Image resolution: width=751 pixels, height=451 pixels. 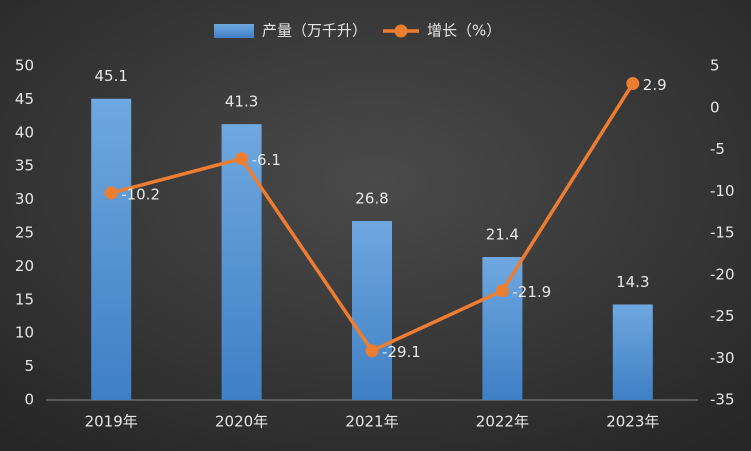 What do you see at coordinates (715, 66) in the screenshot?
I see `y2-tick-label: 5` at bounding box center [715, 66].